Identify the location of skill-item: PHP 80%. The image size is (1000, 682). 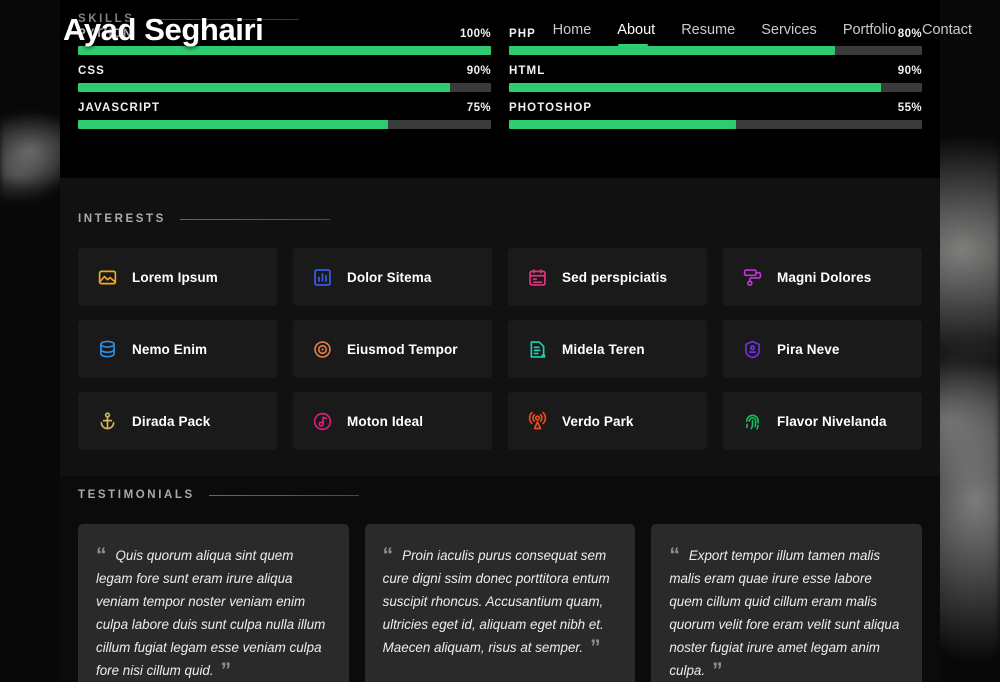
(715, 41).